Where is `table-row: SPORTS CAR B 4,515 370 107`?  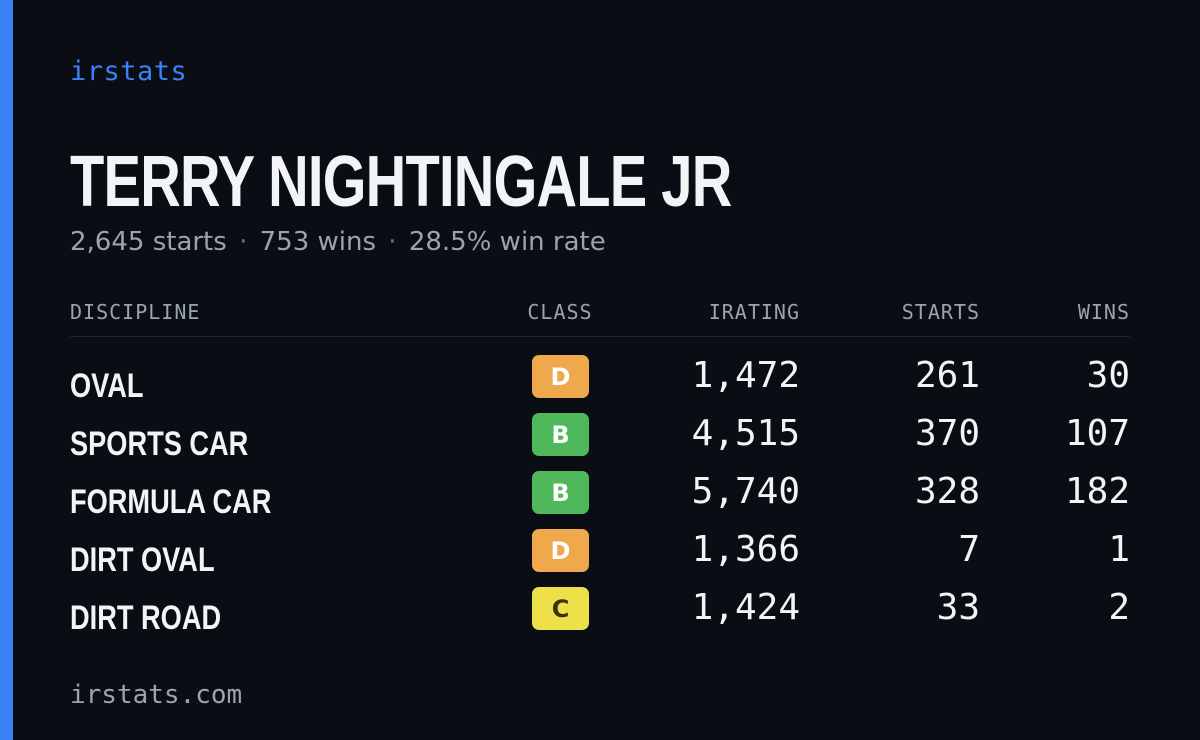
table-row: SPORTS CAR B 4,515 370 107 is located at coordinates (600, 440).